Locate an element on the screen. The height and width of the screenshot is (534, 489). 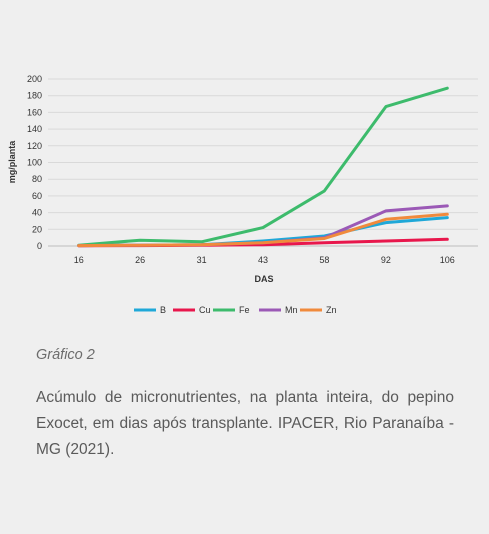
y-tick-label: 0 is located at coordinates (39, 246).